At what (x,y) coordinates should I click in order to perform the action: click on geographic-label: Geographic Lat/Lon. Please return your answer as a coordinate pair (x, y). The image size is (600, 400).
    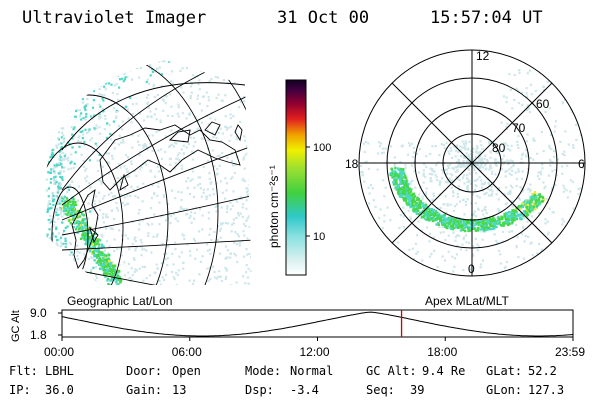
    Looking at the image, I should click on (119, 301).